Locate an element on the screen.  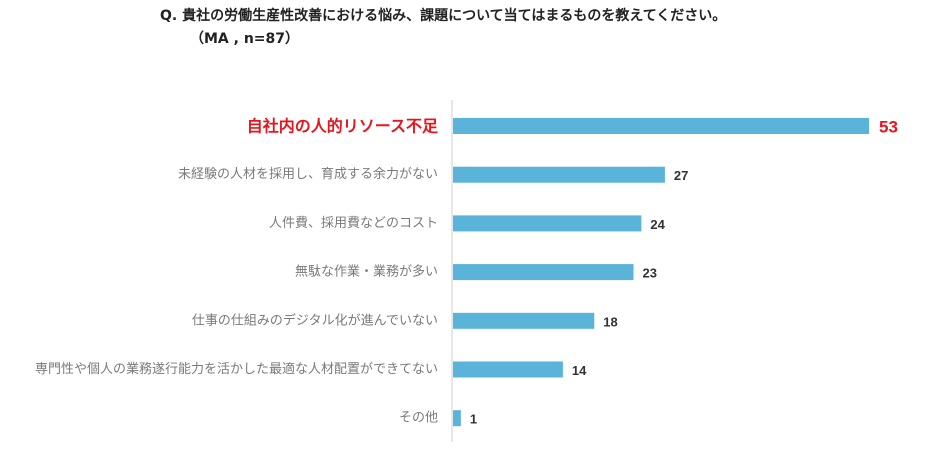
category-label: その他 is located at coordinates (418, 418).